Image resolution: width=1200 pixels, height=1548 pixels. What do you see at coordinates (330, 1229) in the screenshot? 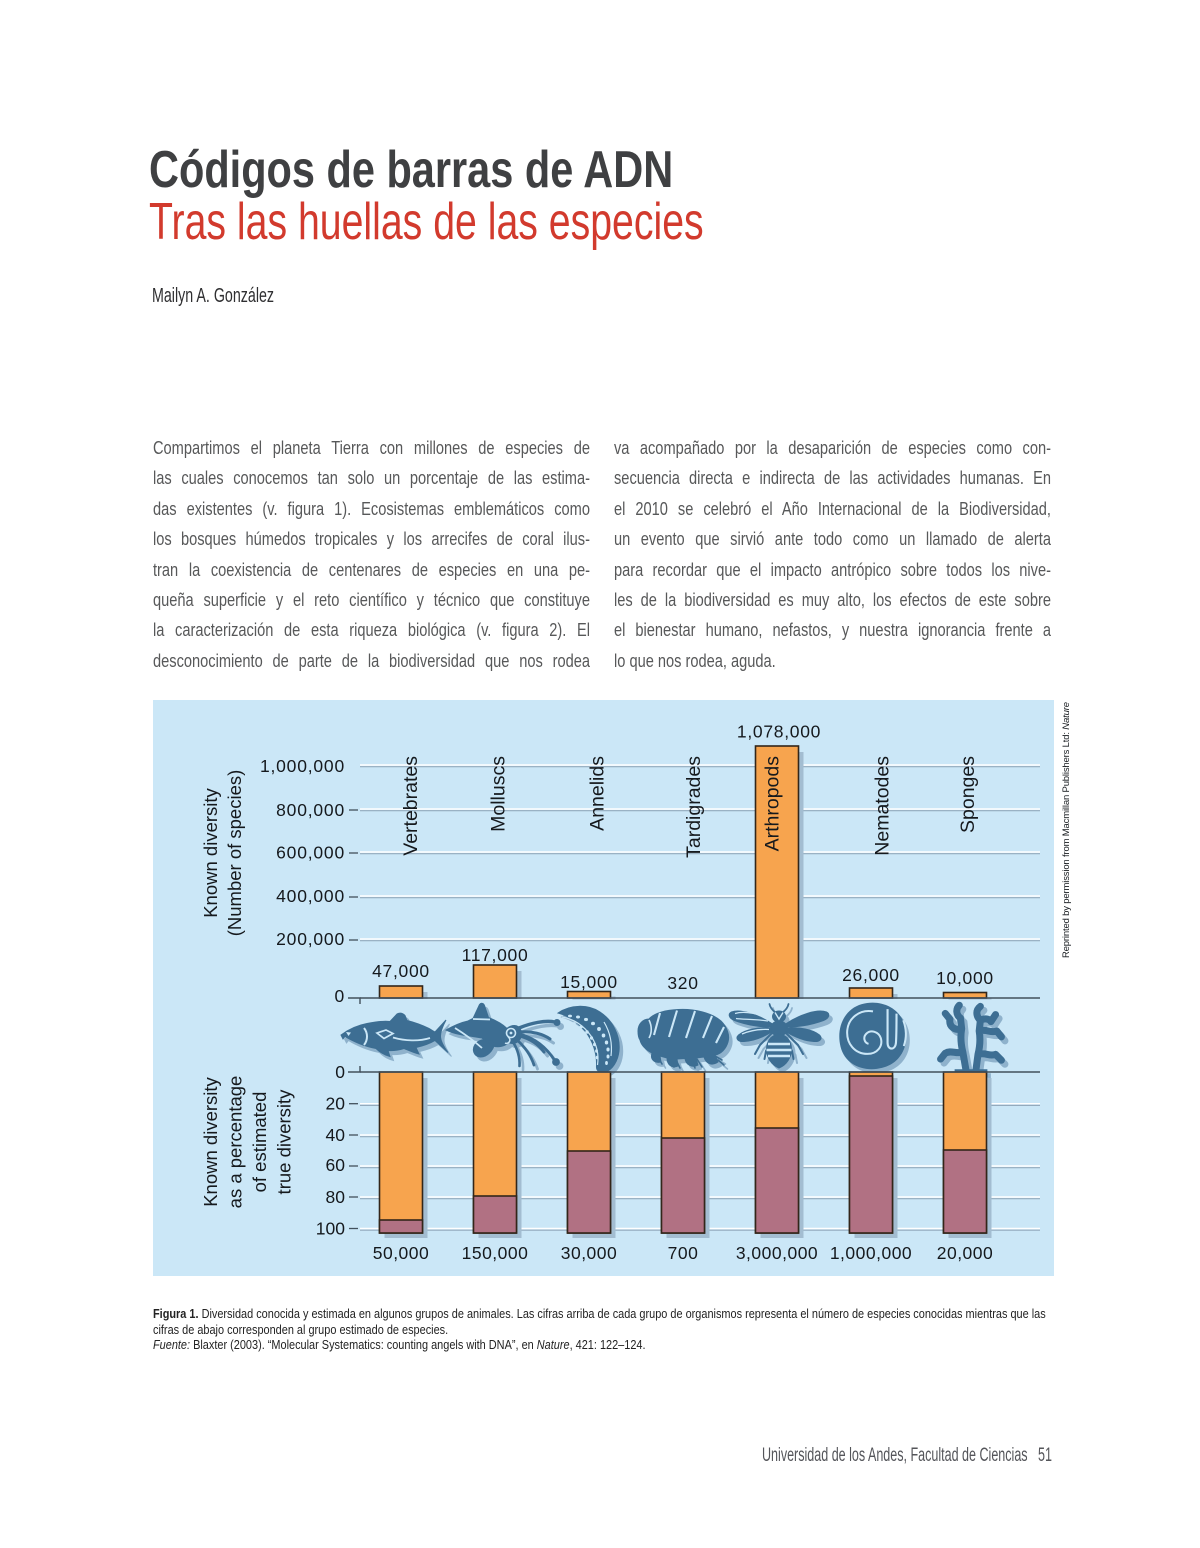
I see `svg-text: 100` at bounding box center [330, 1229].